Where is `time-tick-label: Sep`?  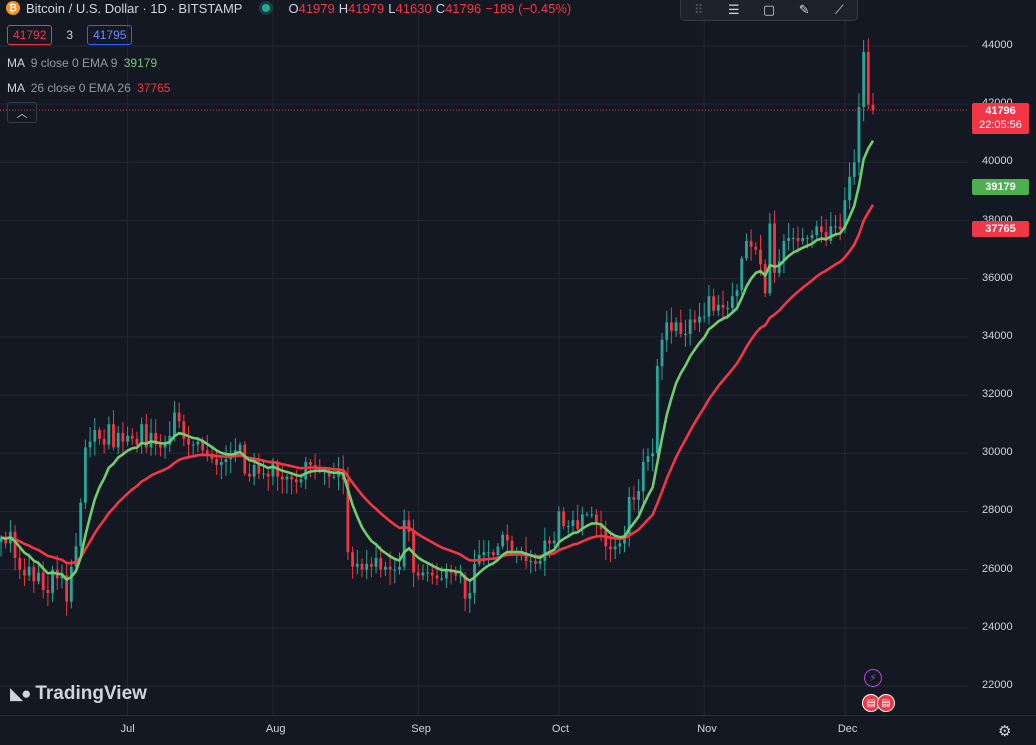
time-tick-label: Sep is located at coordinates (421, 729).